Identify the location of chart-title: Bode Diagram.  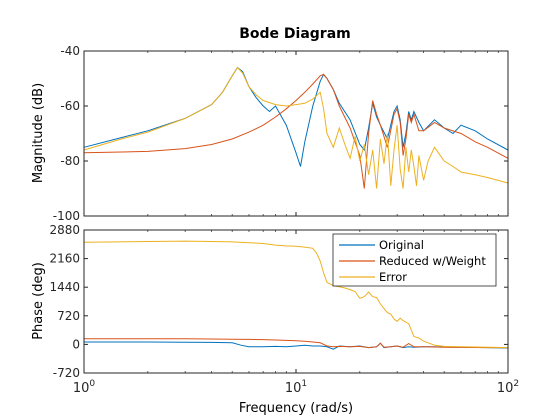
(295, 34).